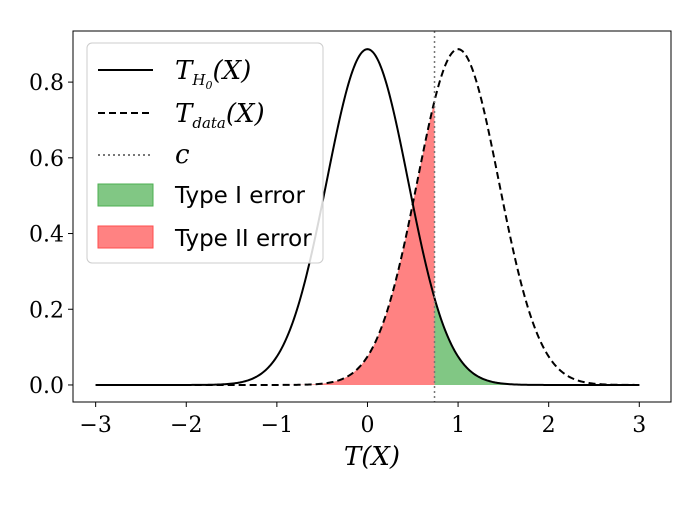 The width and height of the screenshot is (700, 505). Describe the element at coordinates (239, 196) in the screenshot. I see `legend-type1-label: Type I error` at that location.